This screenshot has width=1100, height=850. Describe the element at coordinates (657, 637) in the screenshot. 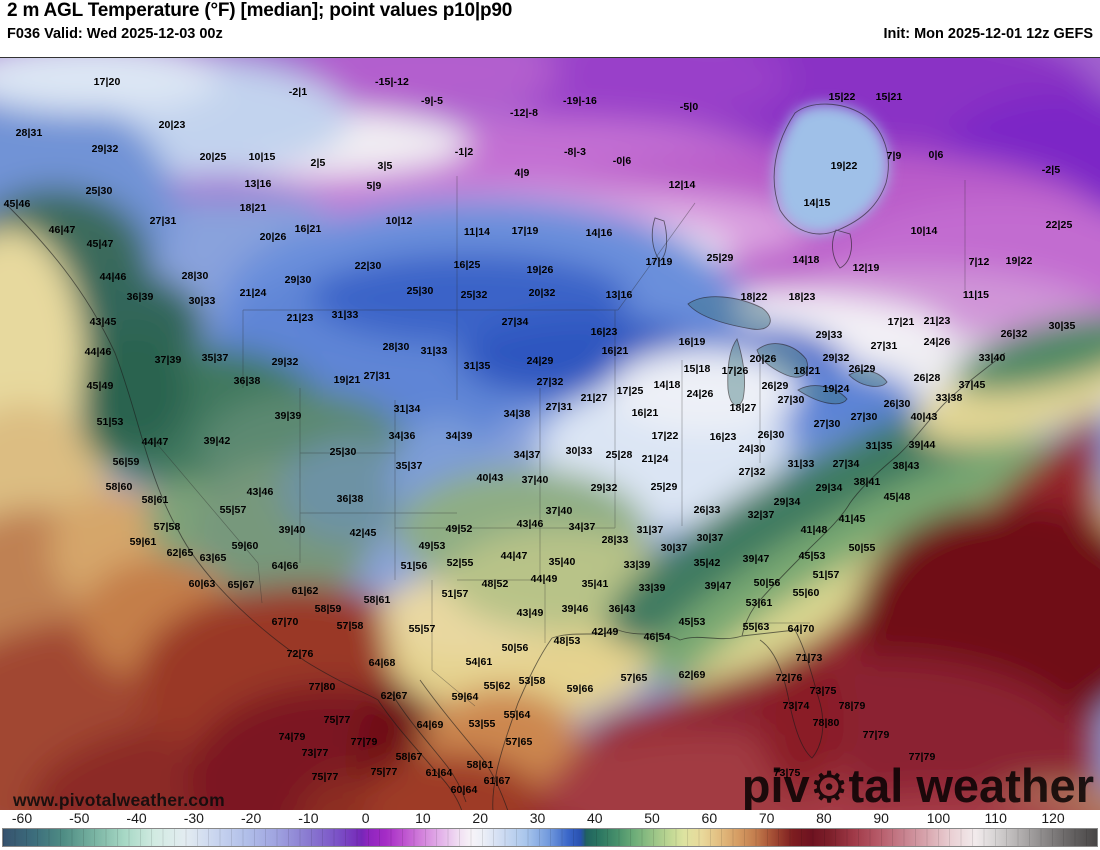

I see `point-value: 46|54` at that location.